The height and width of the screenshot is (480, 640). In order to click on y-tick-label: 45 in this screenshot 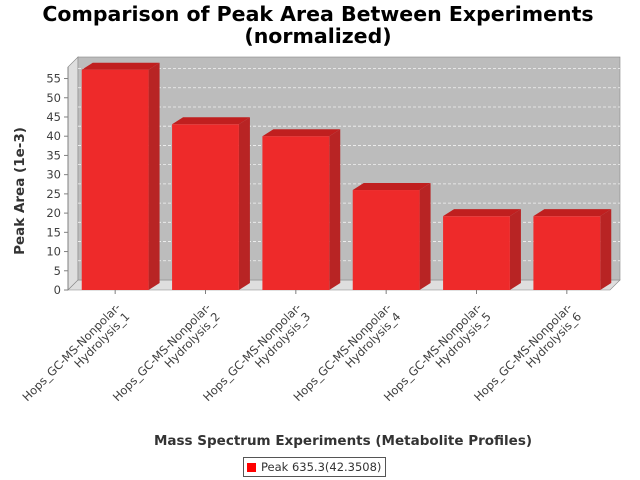, I will do `click(53, 117)`.